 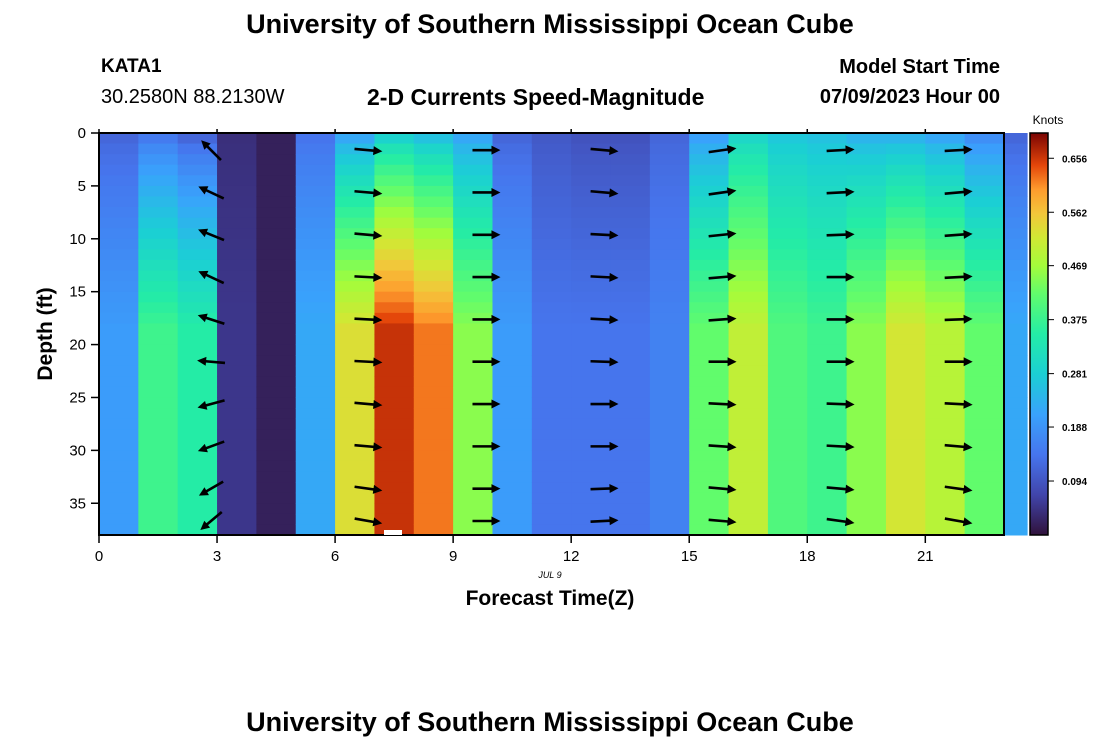 I want to click on colorbar-tick-label: 0.656, so click(x=1074, y=159).